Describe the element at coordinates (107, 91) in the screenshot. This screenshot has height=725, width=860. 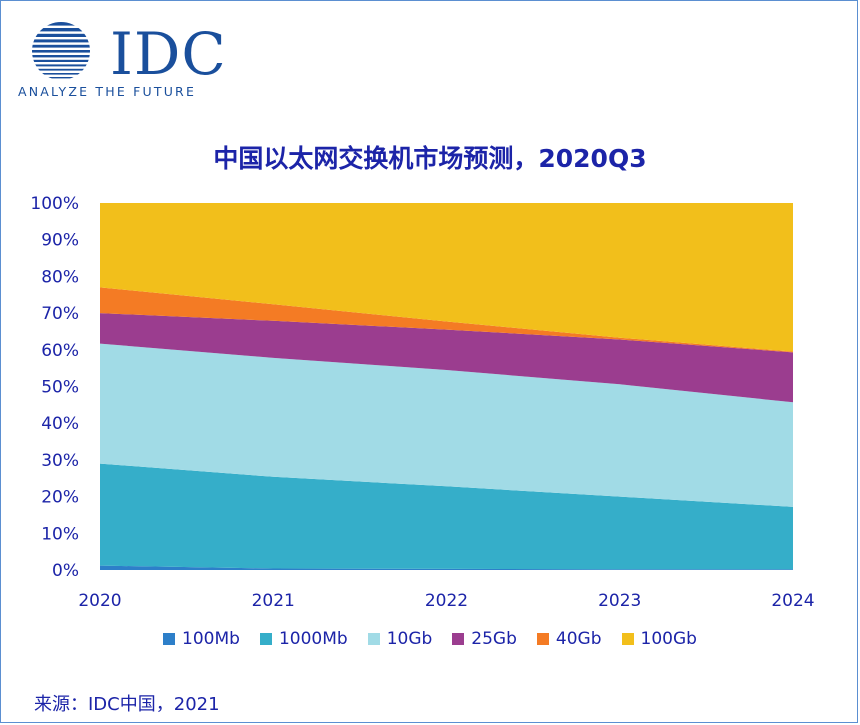
I see `logo-tagline: ANALYZE THE FUTURE` at that location.